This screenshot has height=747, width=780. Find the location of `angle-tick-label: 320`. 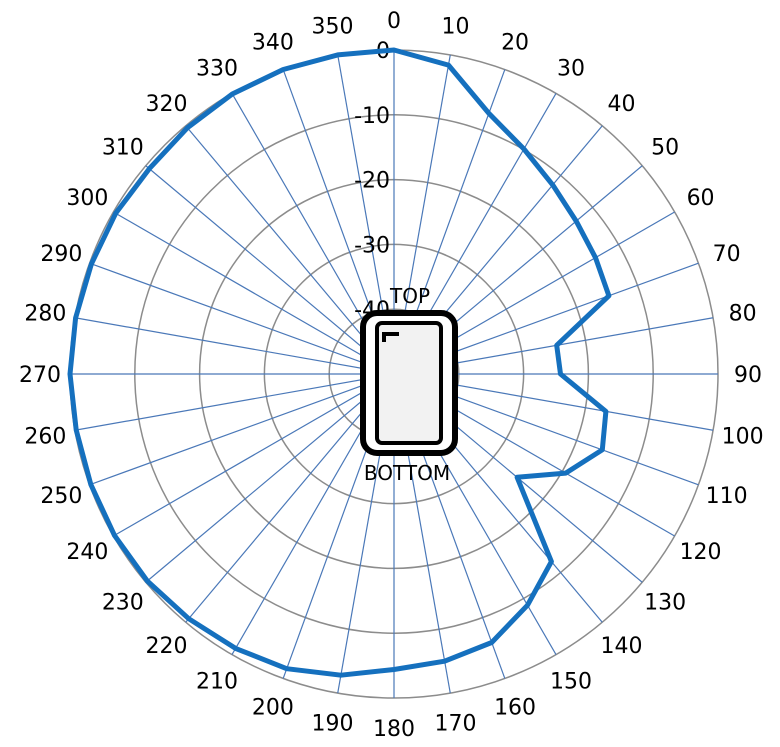

angle-tick-label: 320 is located at coordinates (166, 104).